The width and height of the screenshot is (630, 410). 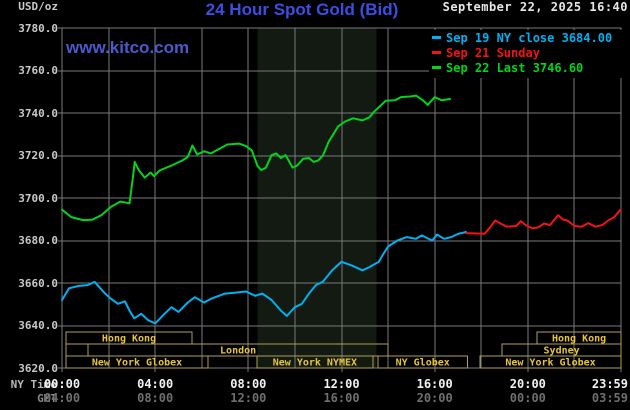 What do you see at coordinates (77, 350) in the screenshot?
I see `session-box-unlabeled` at bounding box center [77, 350].